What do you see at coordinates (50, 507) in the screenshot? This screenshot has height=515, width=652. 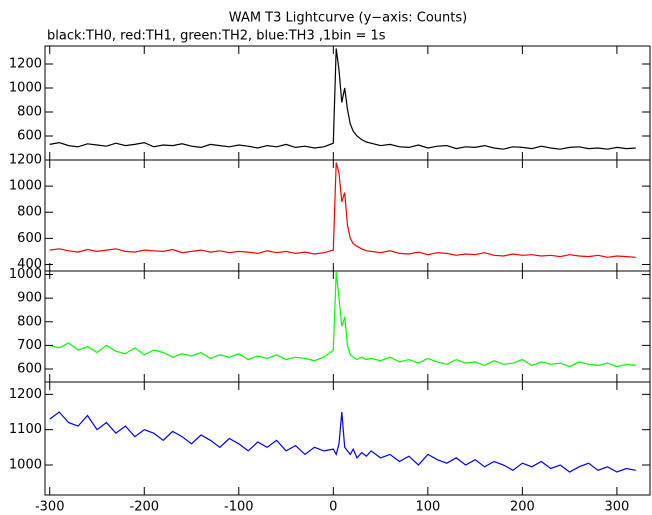 I see `x-tick-label: -300` at bounding box center [50, 507].